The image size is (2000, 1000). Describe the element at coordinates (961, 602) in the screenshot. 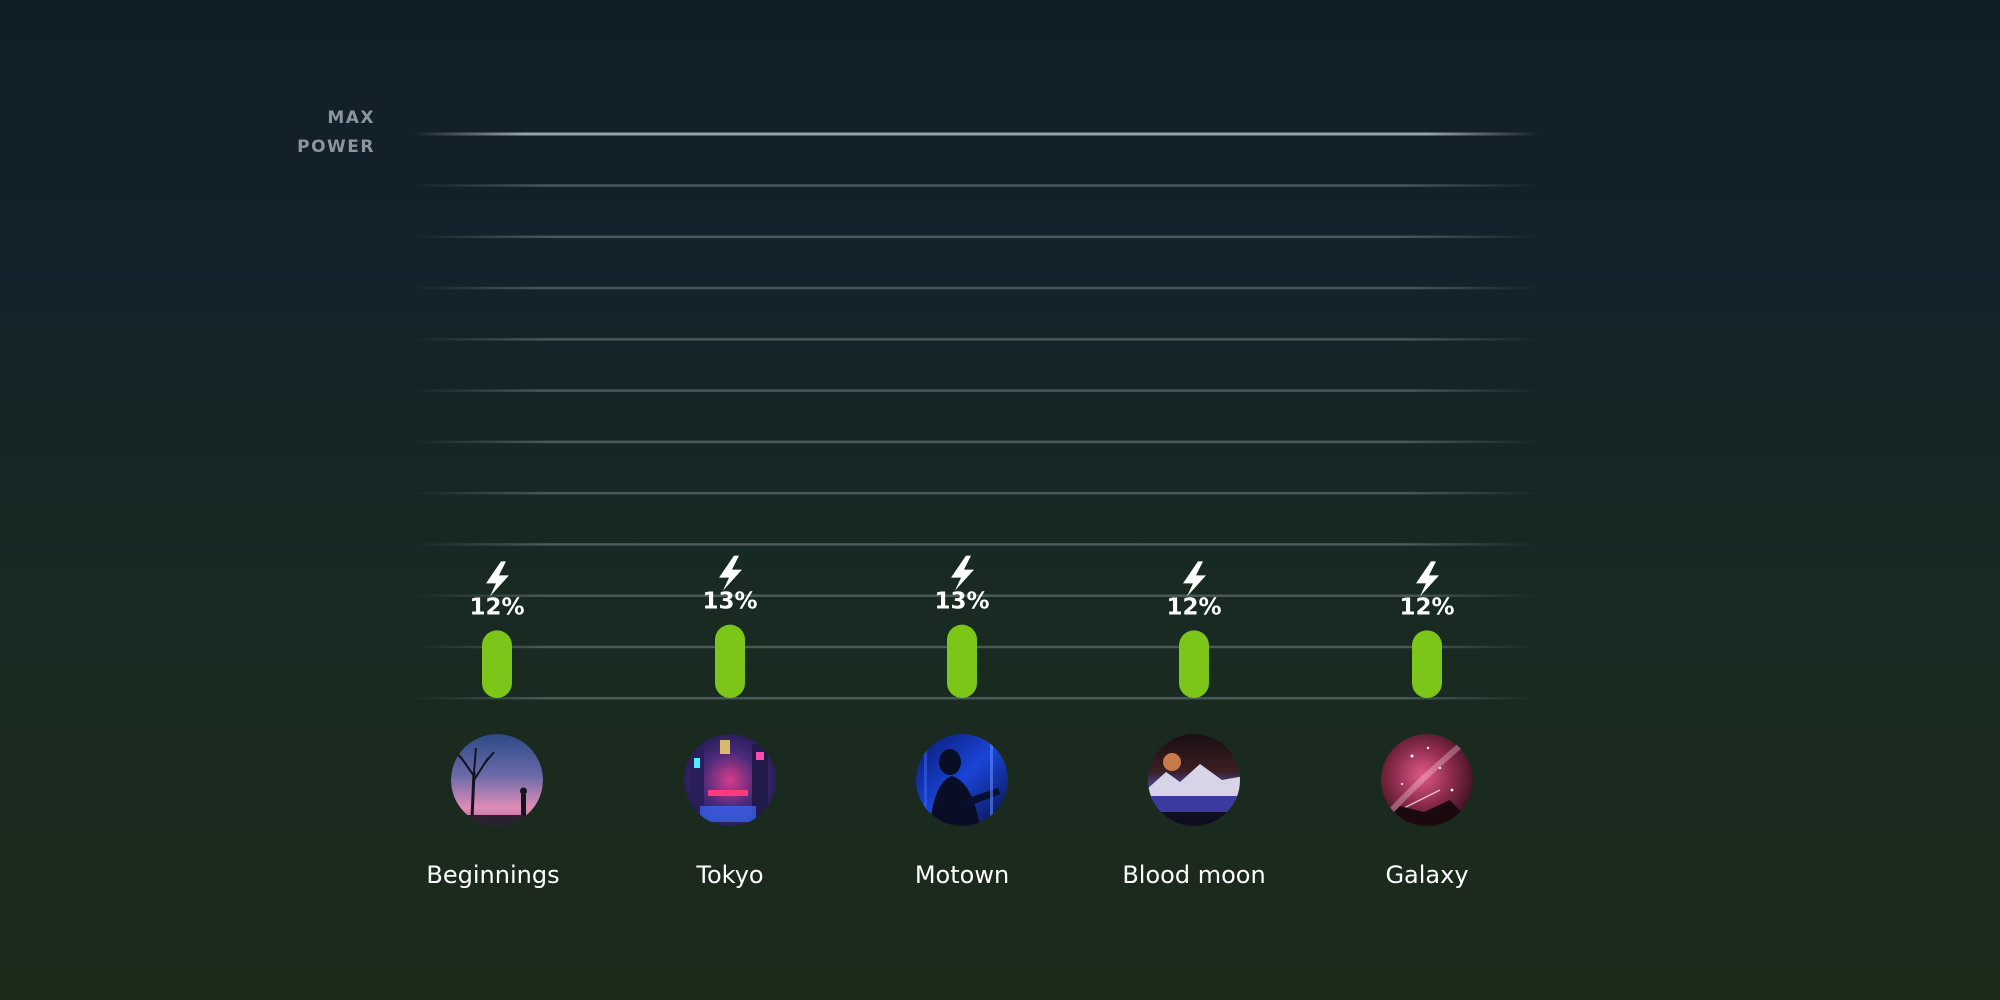

I see `value-label-motown: 13%` at that location.